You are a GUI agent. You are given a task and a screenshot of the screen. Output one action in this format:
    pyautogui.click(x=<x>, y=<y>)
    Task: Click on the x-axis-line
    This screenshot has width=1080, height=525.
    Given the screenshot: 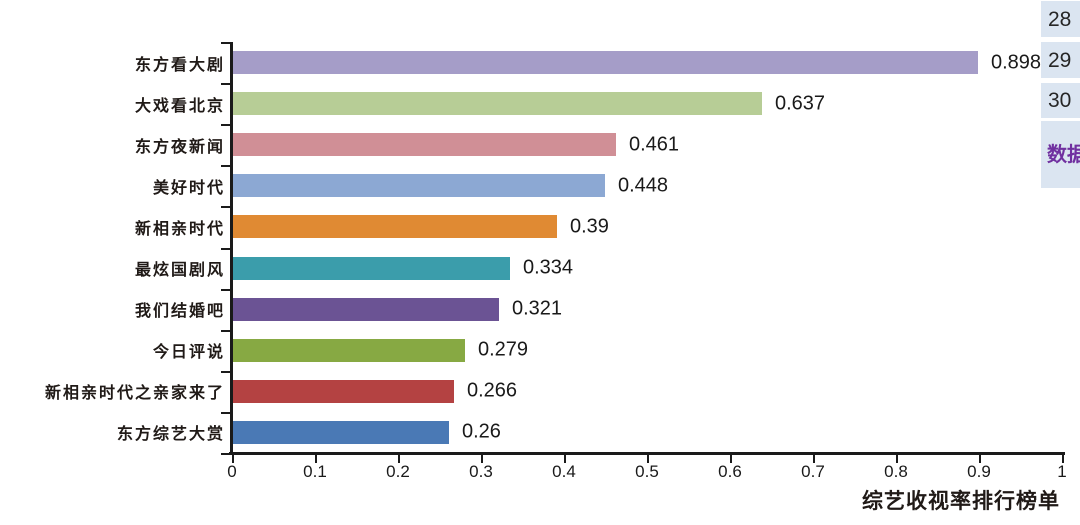 What is the action you would take?
    pyautogui.click(x=647, y=453)
    